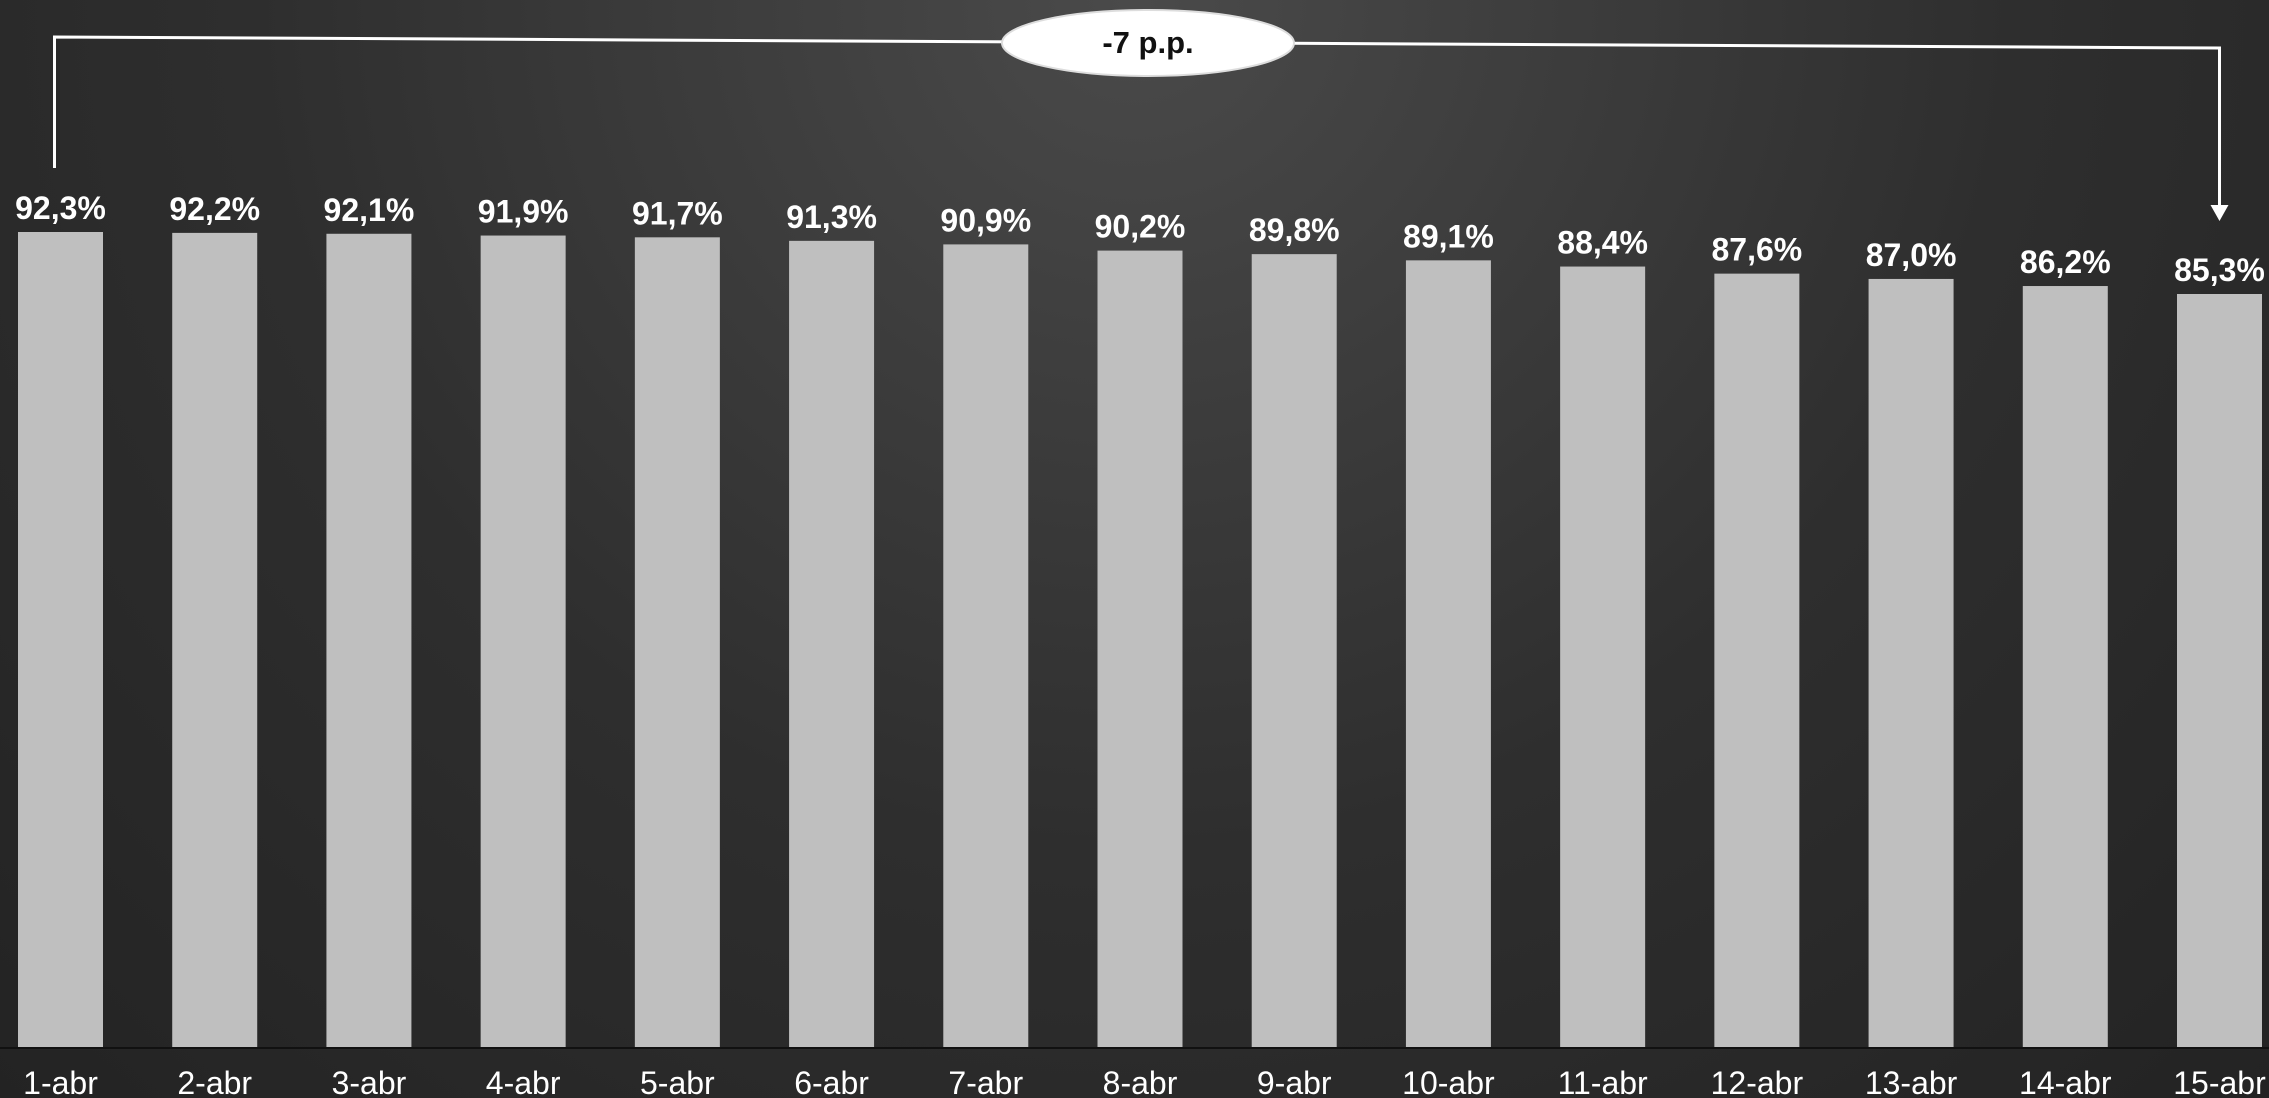  I want to click on bar-13-abr, so click(1911, 662).